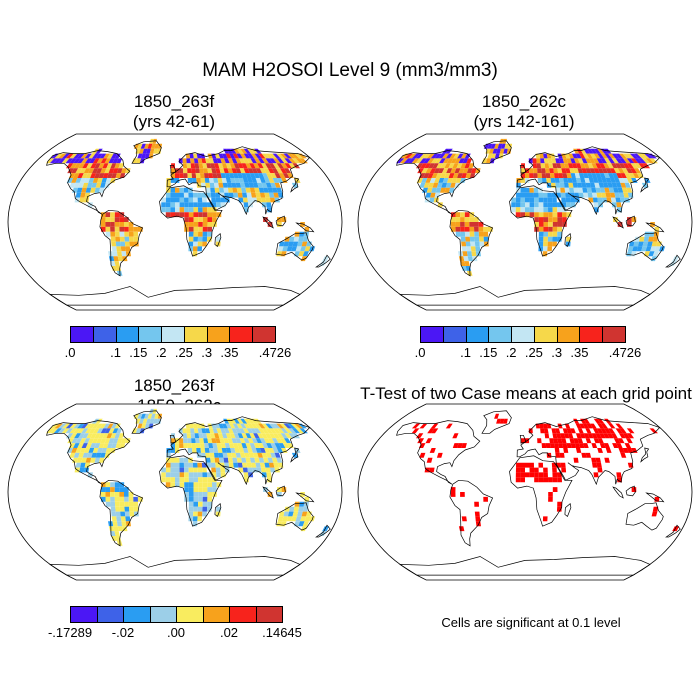 This screenshot has height=700, width=700. Describe the element at coordinates (673, 531) in the screenshot. I see `coastline-newzealand` at that location.